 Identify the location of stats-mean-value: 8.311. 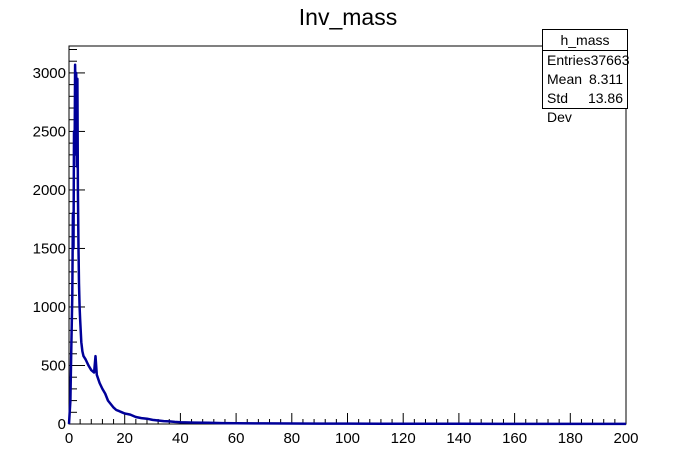
(606, 79).